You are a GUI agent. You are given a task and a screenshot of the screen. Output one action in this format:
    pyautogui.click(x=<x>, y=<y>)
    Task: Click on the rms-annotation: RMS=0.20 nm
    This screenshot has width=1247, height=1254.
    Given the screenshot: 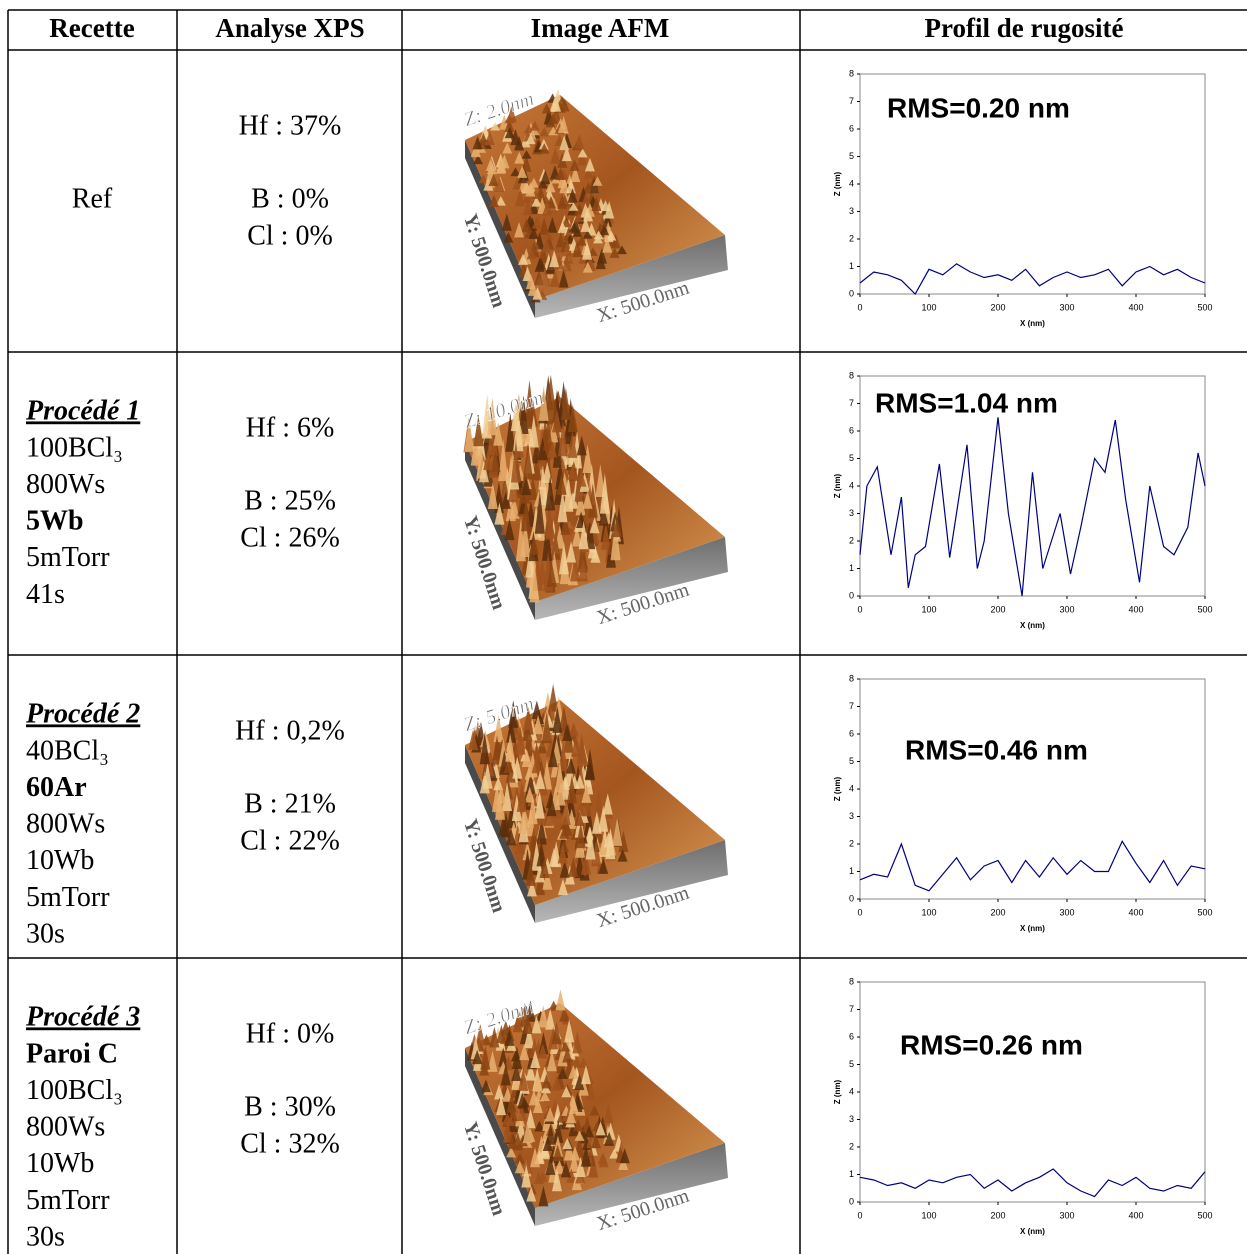 What is the action you would take?
    pyautogui.click(x=978, y=107)
    